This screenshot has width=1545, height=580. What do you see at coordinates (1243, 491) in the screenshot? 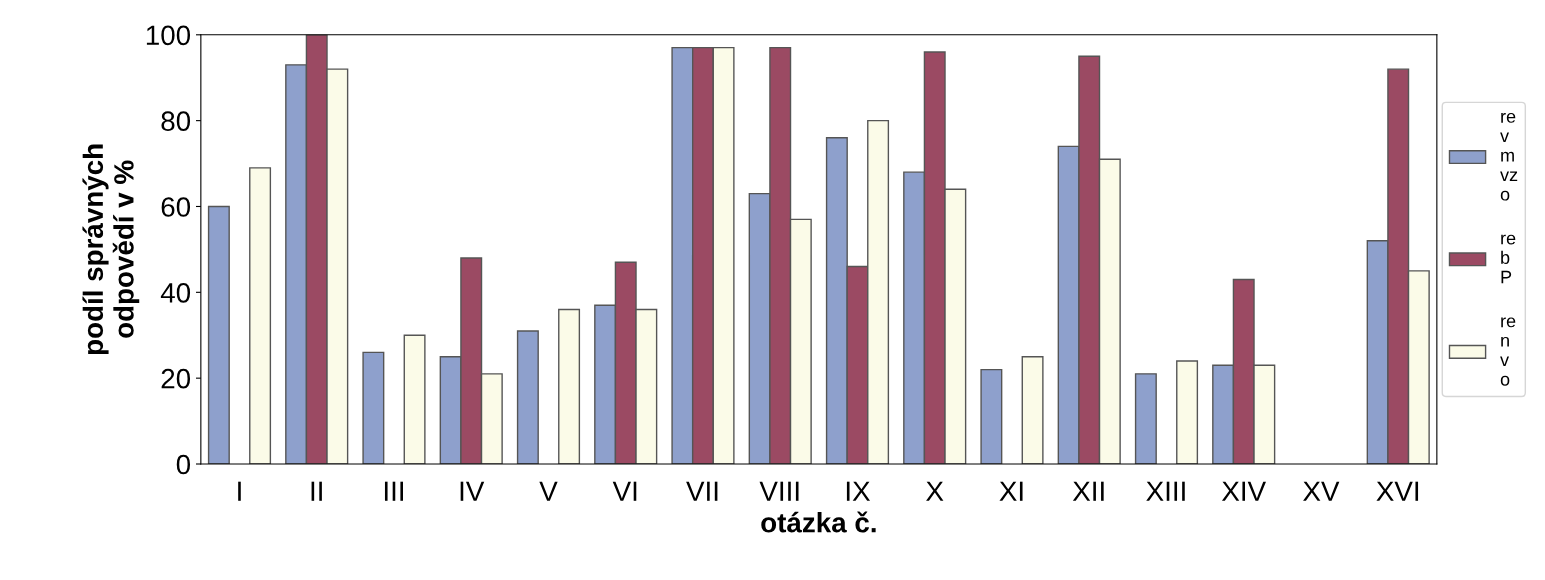
I see `x-tick-label: XIV` at bounding box center [1243, 491].